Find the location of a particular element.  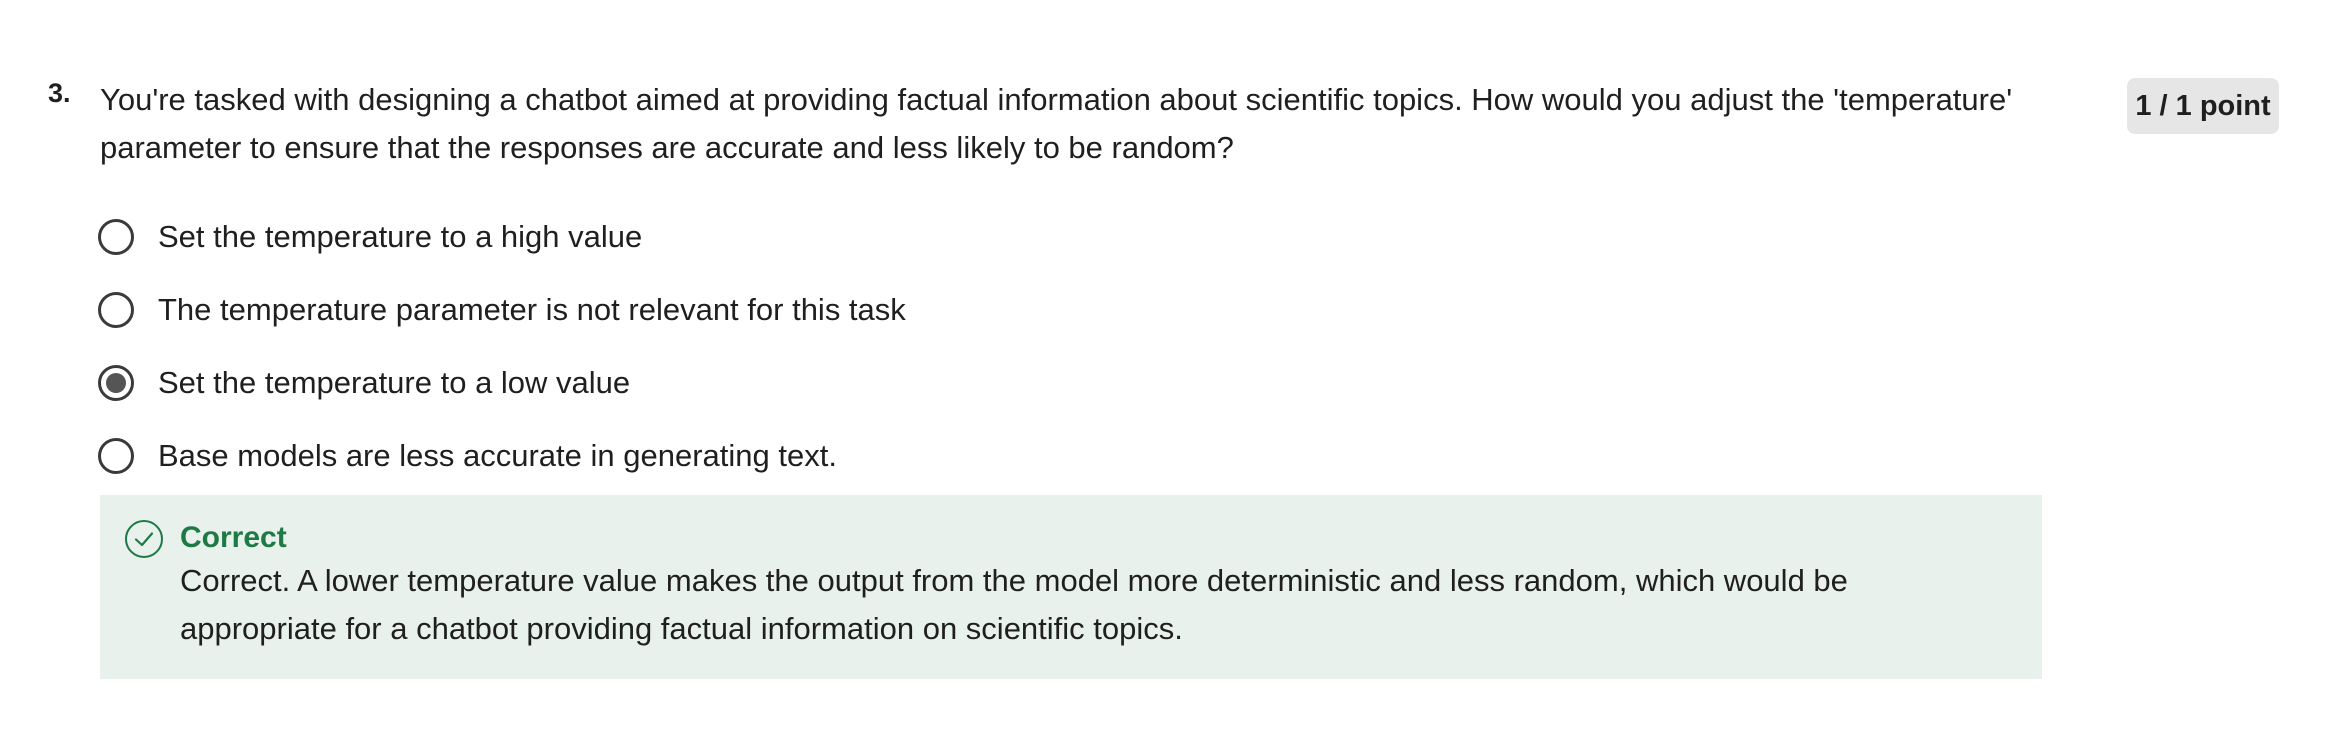

option-label: Set the temperature to a high value is located at coordinates (400, 236).